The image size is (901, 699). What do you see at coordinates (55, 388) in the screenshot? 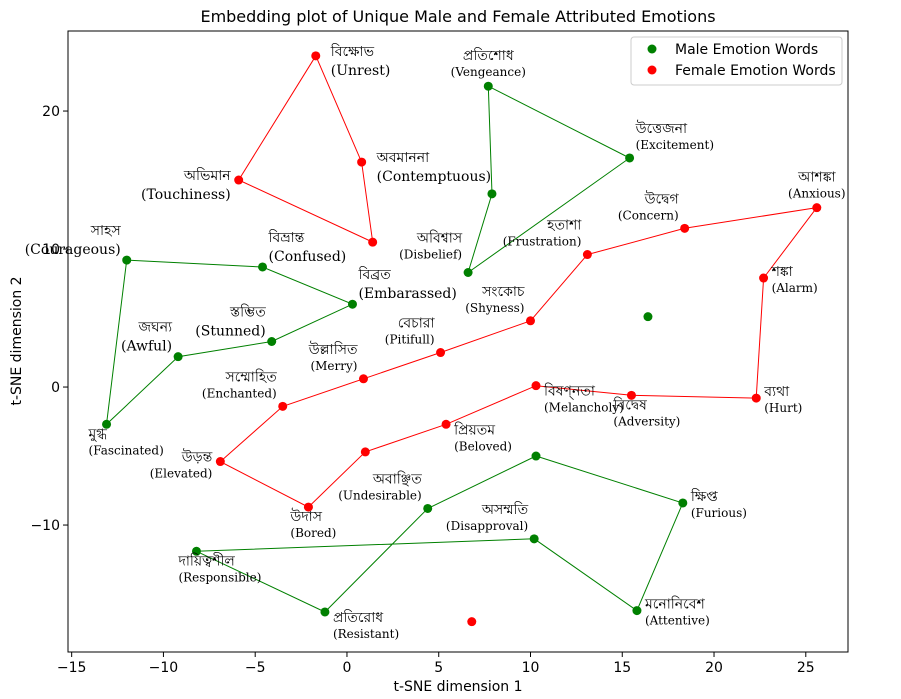
I see `y-tick-label: 0` at bounding box center [55, 388].